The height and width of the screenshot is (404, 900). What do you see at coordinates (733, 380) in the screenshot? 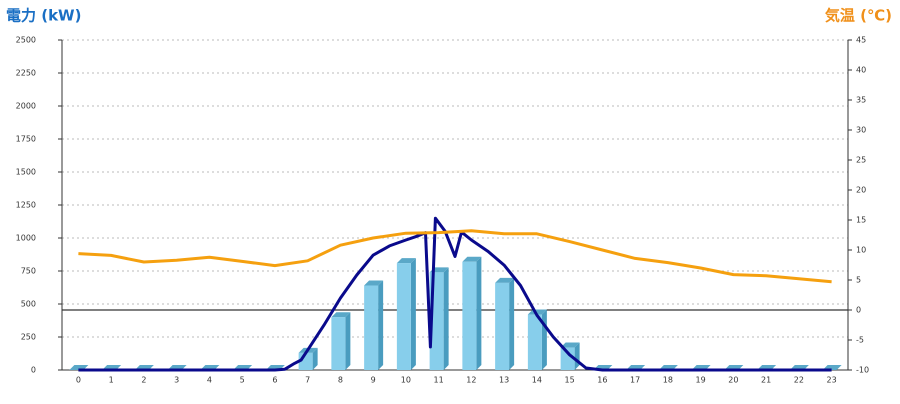
I see `x-tick-label: 20` at bounding box center [733, 380].